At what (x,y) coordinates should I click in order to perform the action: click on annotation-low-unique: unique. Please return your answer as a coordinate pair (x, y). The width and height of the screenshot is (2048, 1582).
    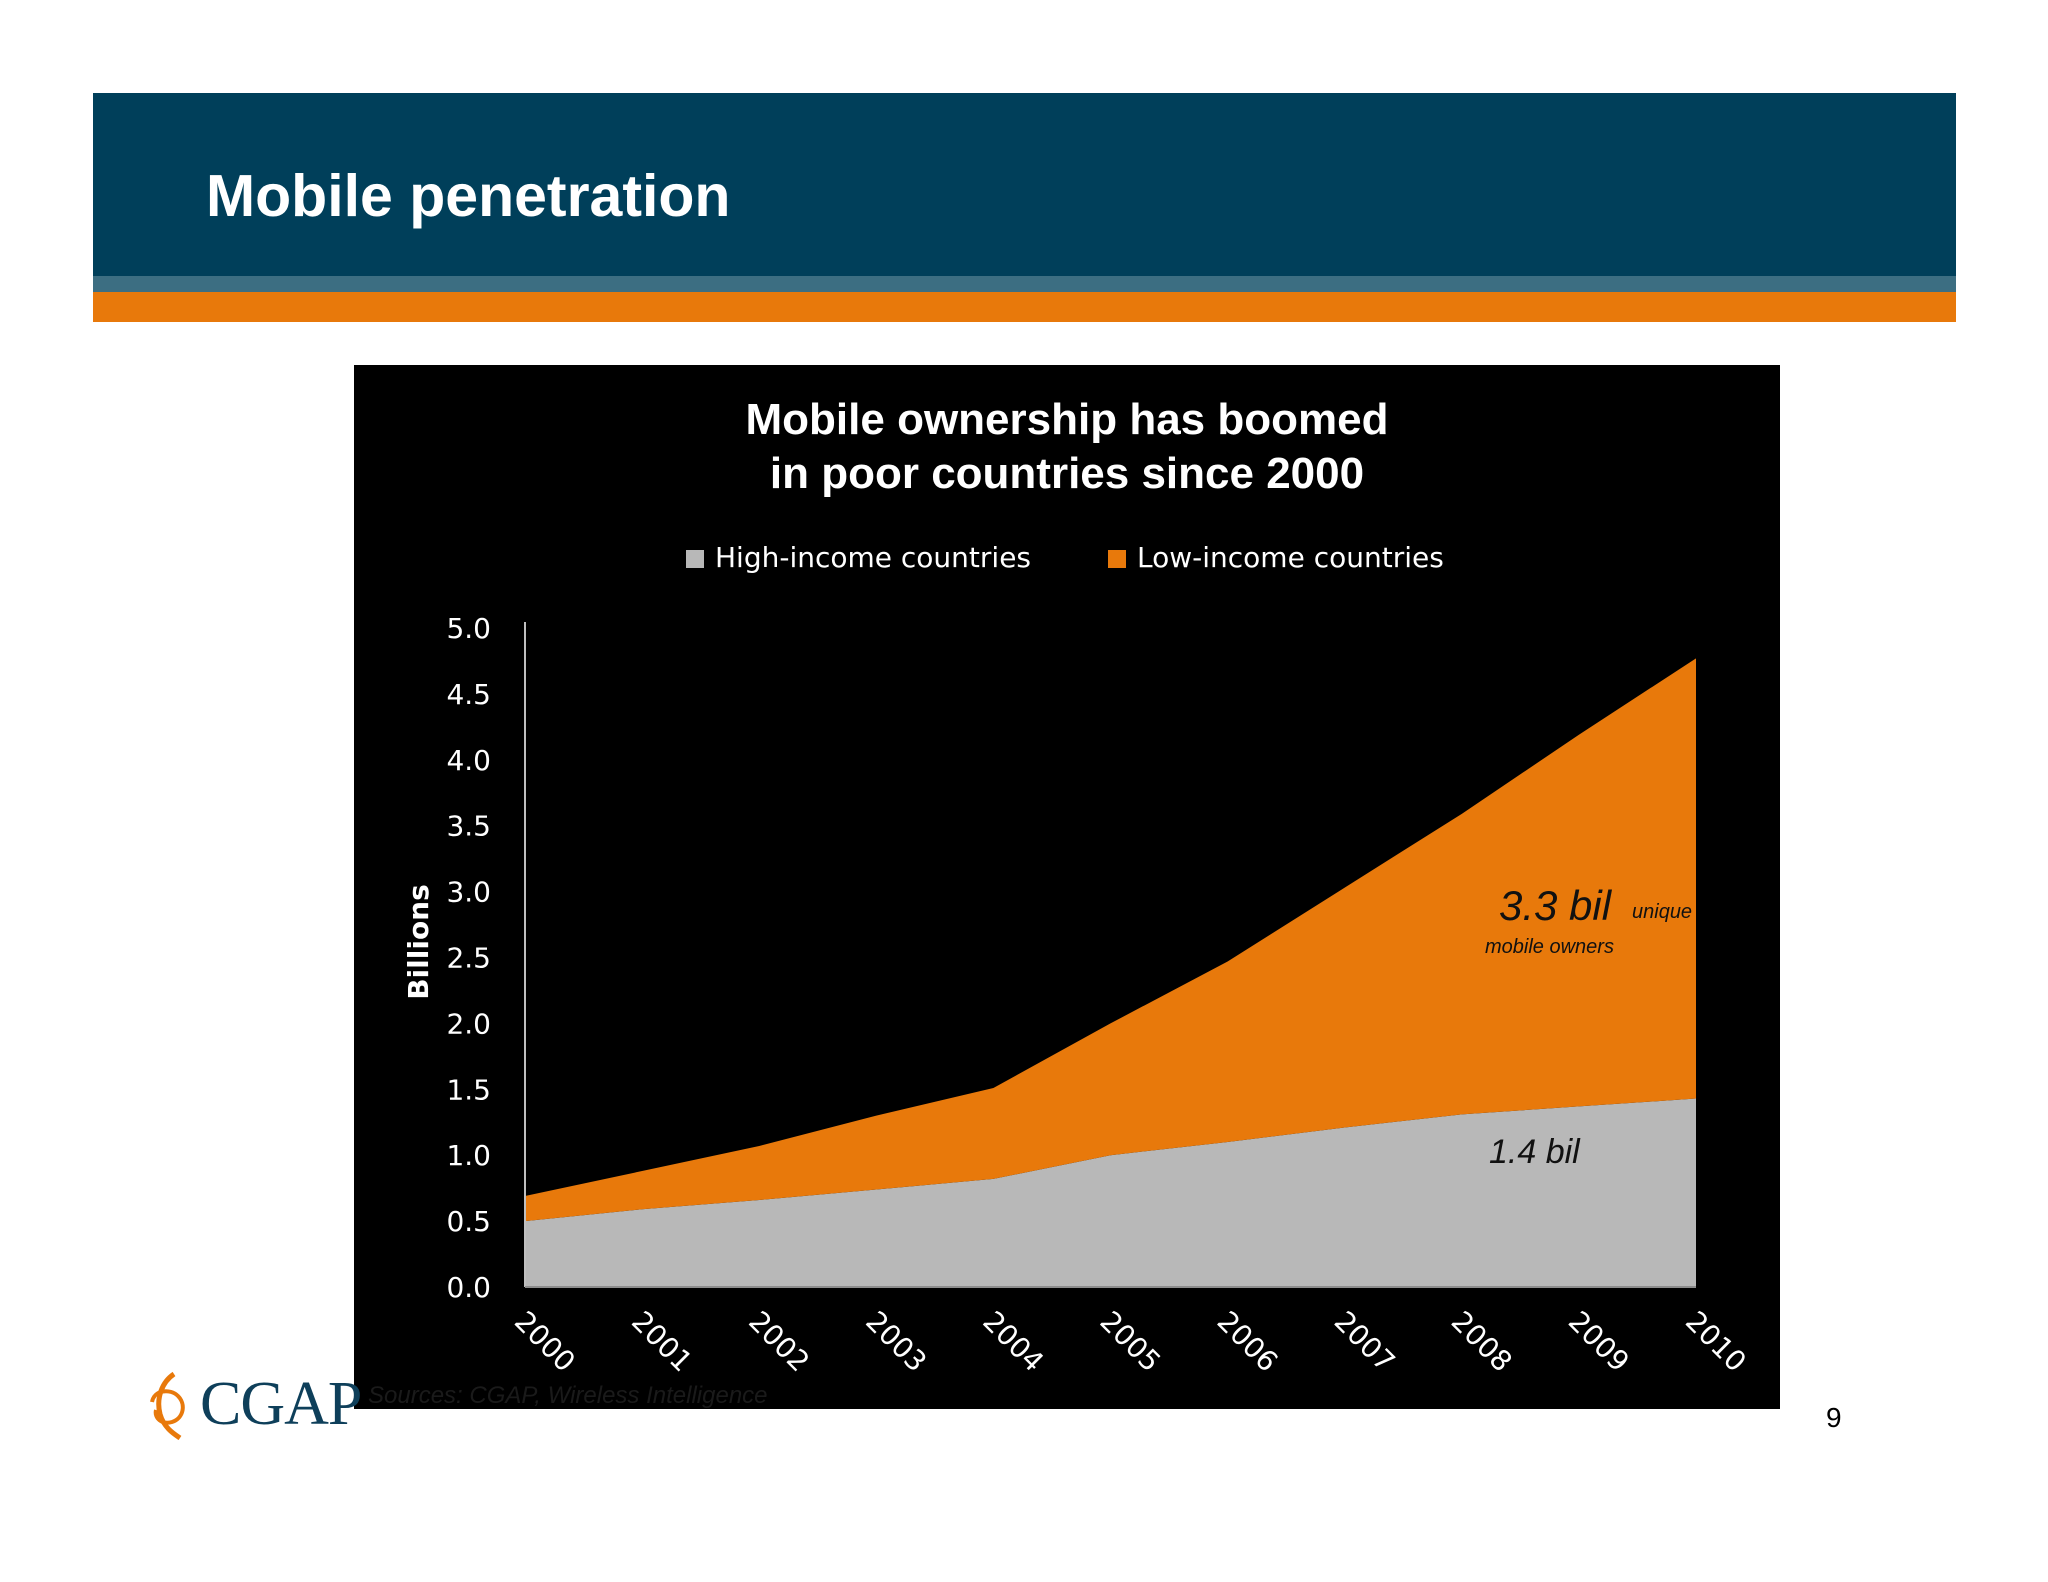
    Looking at the image, I should click on (1662, 912).